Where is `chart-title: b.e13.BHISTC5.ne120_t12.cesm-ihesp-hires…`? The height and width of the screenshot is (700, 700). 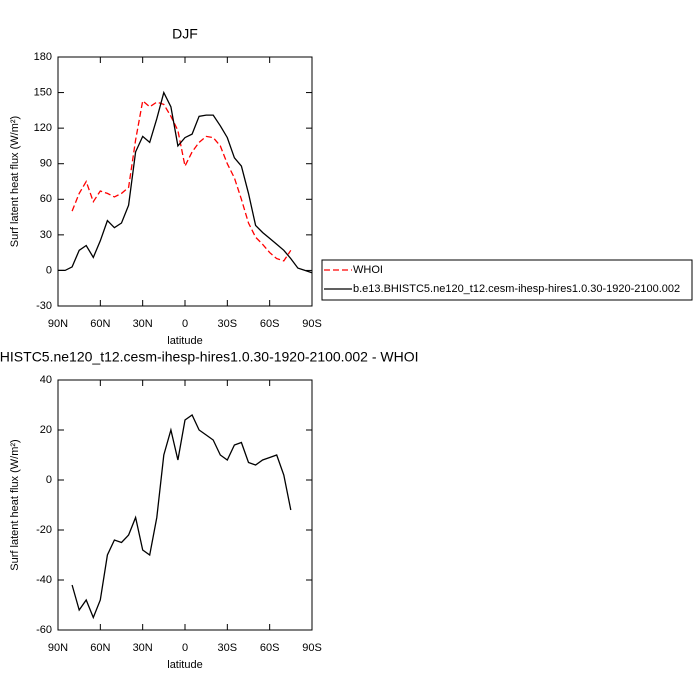 chart-title: b.e13.BHISTC5.ne120_t12.cesm-ihesp-hires… is located at coordinates (209, 357).